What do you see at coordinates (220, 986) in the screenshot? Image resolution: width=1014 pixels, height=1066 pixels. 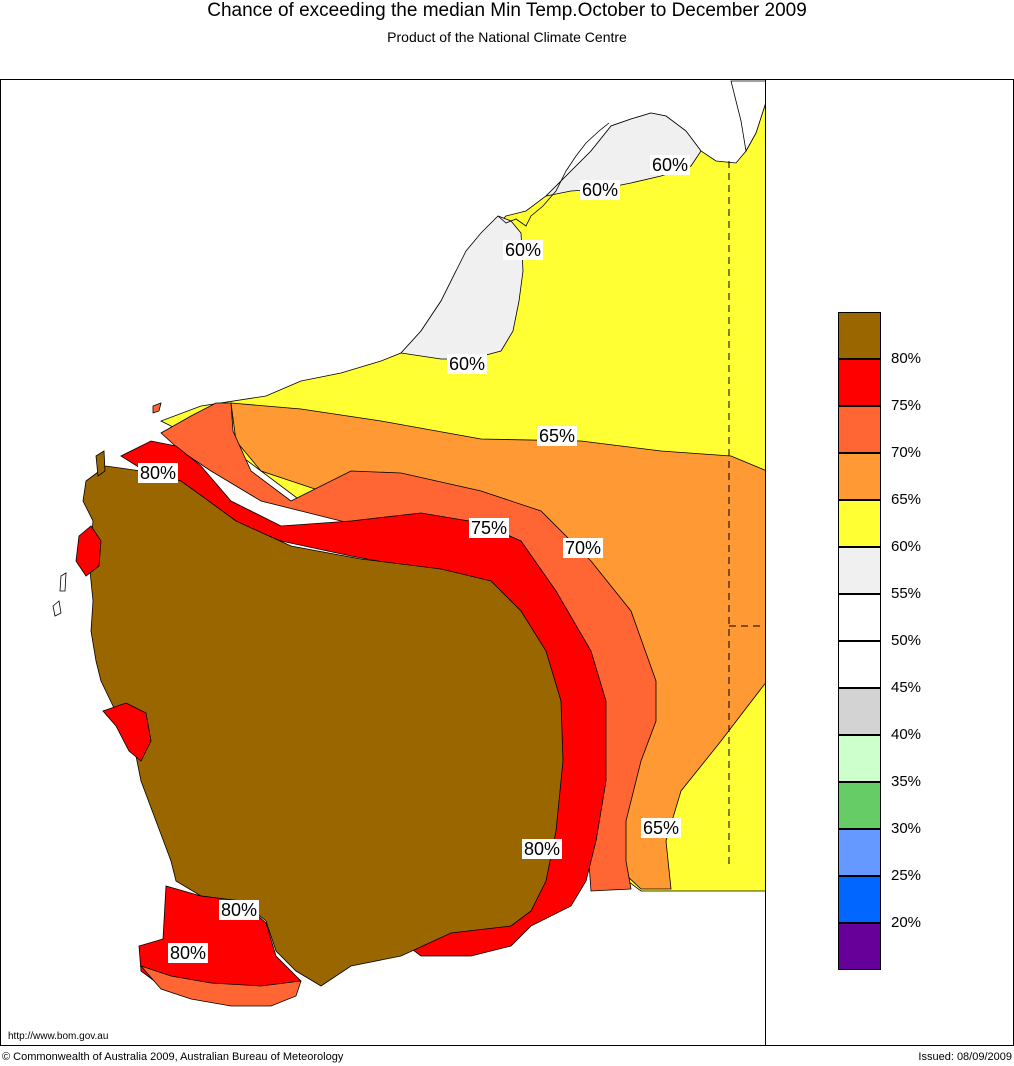 I see `zone-70-75-southwest` at bounding box center [220, 986].